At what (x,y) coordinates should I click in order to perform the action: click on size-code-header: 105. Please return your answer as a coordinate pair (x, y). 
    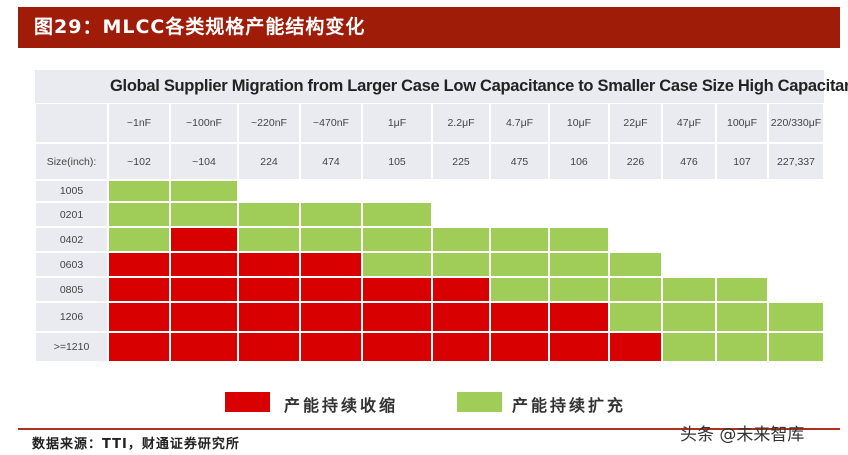
    Looking at the image, I should click on (397, 161).